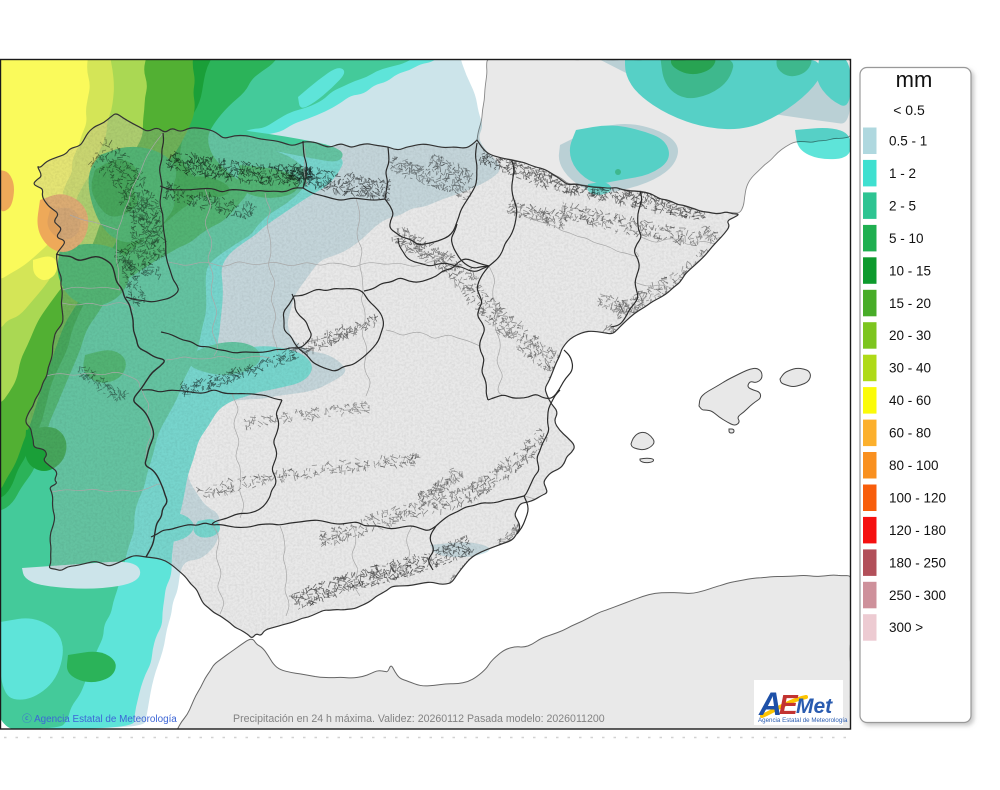 Image resolution: width=1000 pixels, height=790 pixels. Describe the element at coordinates (910, 303) in the screenshot. I see `svg-text: 15 - 20` at that location.